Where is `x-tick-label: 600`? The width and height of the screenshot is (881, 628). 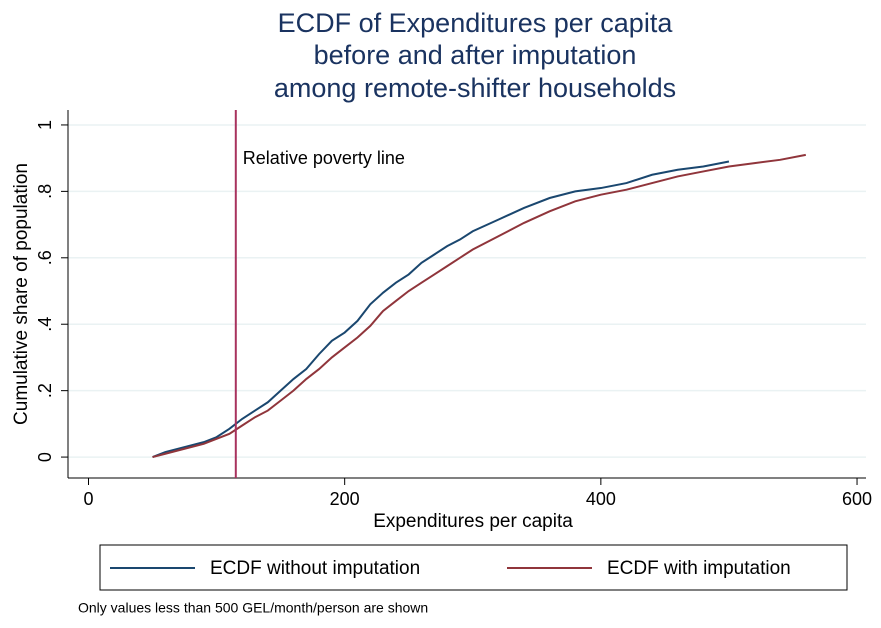
x-tick-label: 600 is located at coordinates (857, 499).